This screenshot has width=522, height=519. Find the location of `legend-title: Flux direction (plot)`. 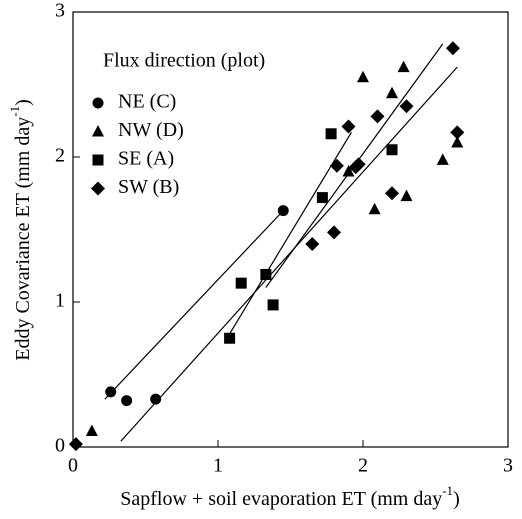

legend-title: Flux direction (plot) is located at coordinates (184, 61).